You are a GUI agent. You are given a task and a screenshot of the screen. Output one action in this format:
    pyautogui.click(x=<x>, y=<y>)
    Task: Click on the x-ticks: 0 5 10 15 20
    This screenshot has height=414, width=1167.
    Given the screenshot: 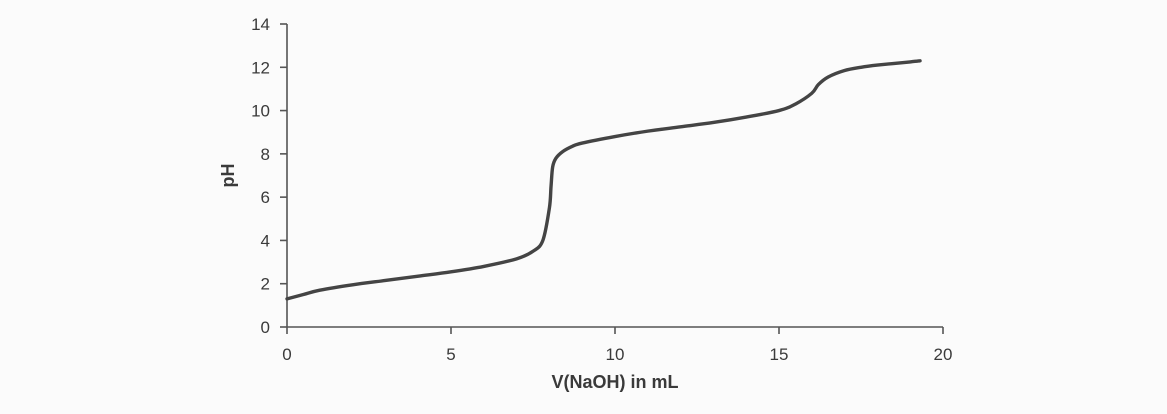 What is the action you would take?
    pyautogui.click(x=617, y=345)
    